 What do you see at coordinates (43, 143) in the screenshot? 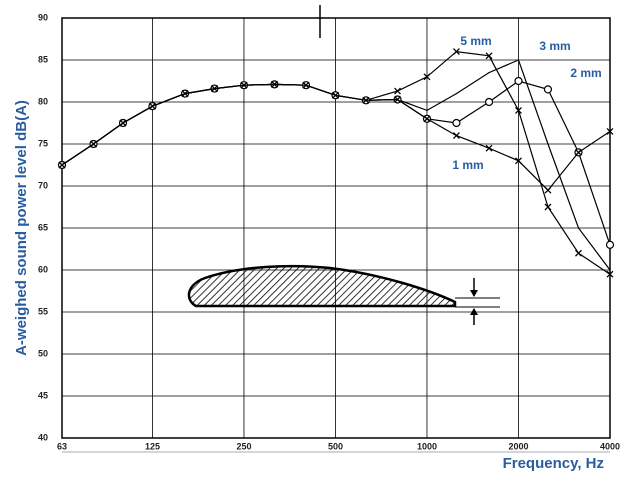
I see `y-tick-label: 75` at bounding box center [43, 143].